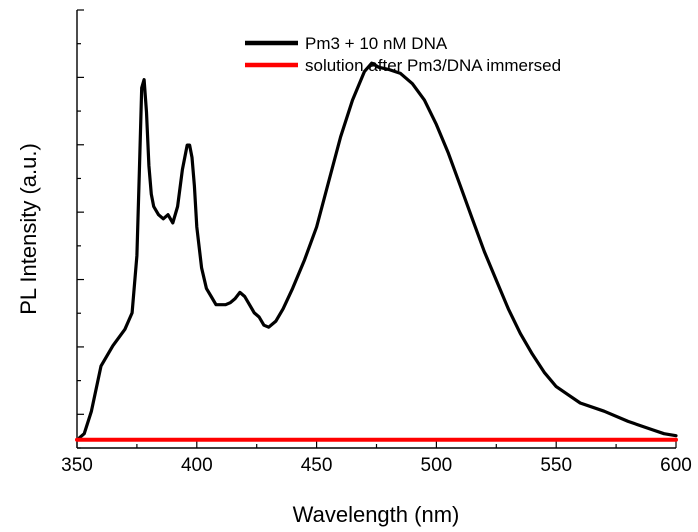 This screenshot has height=532, width=698. Describe the element at coordinates (317, 465) in the screenshot. I see `x-tick-label: 450` at that location.